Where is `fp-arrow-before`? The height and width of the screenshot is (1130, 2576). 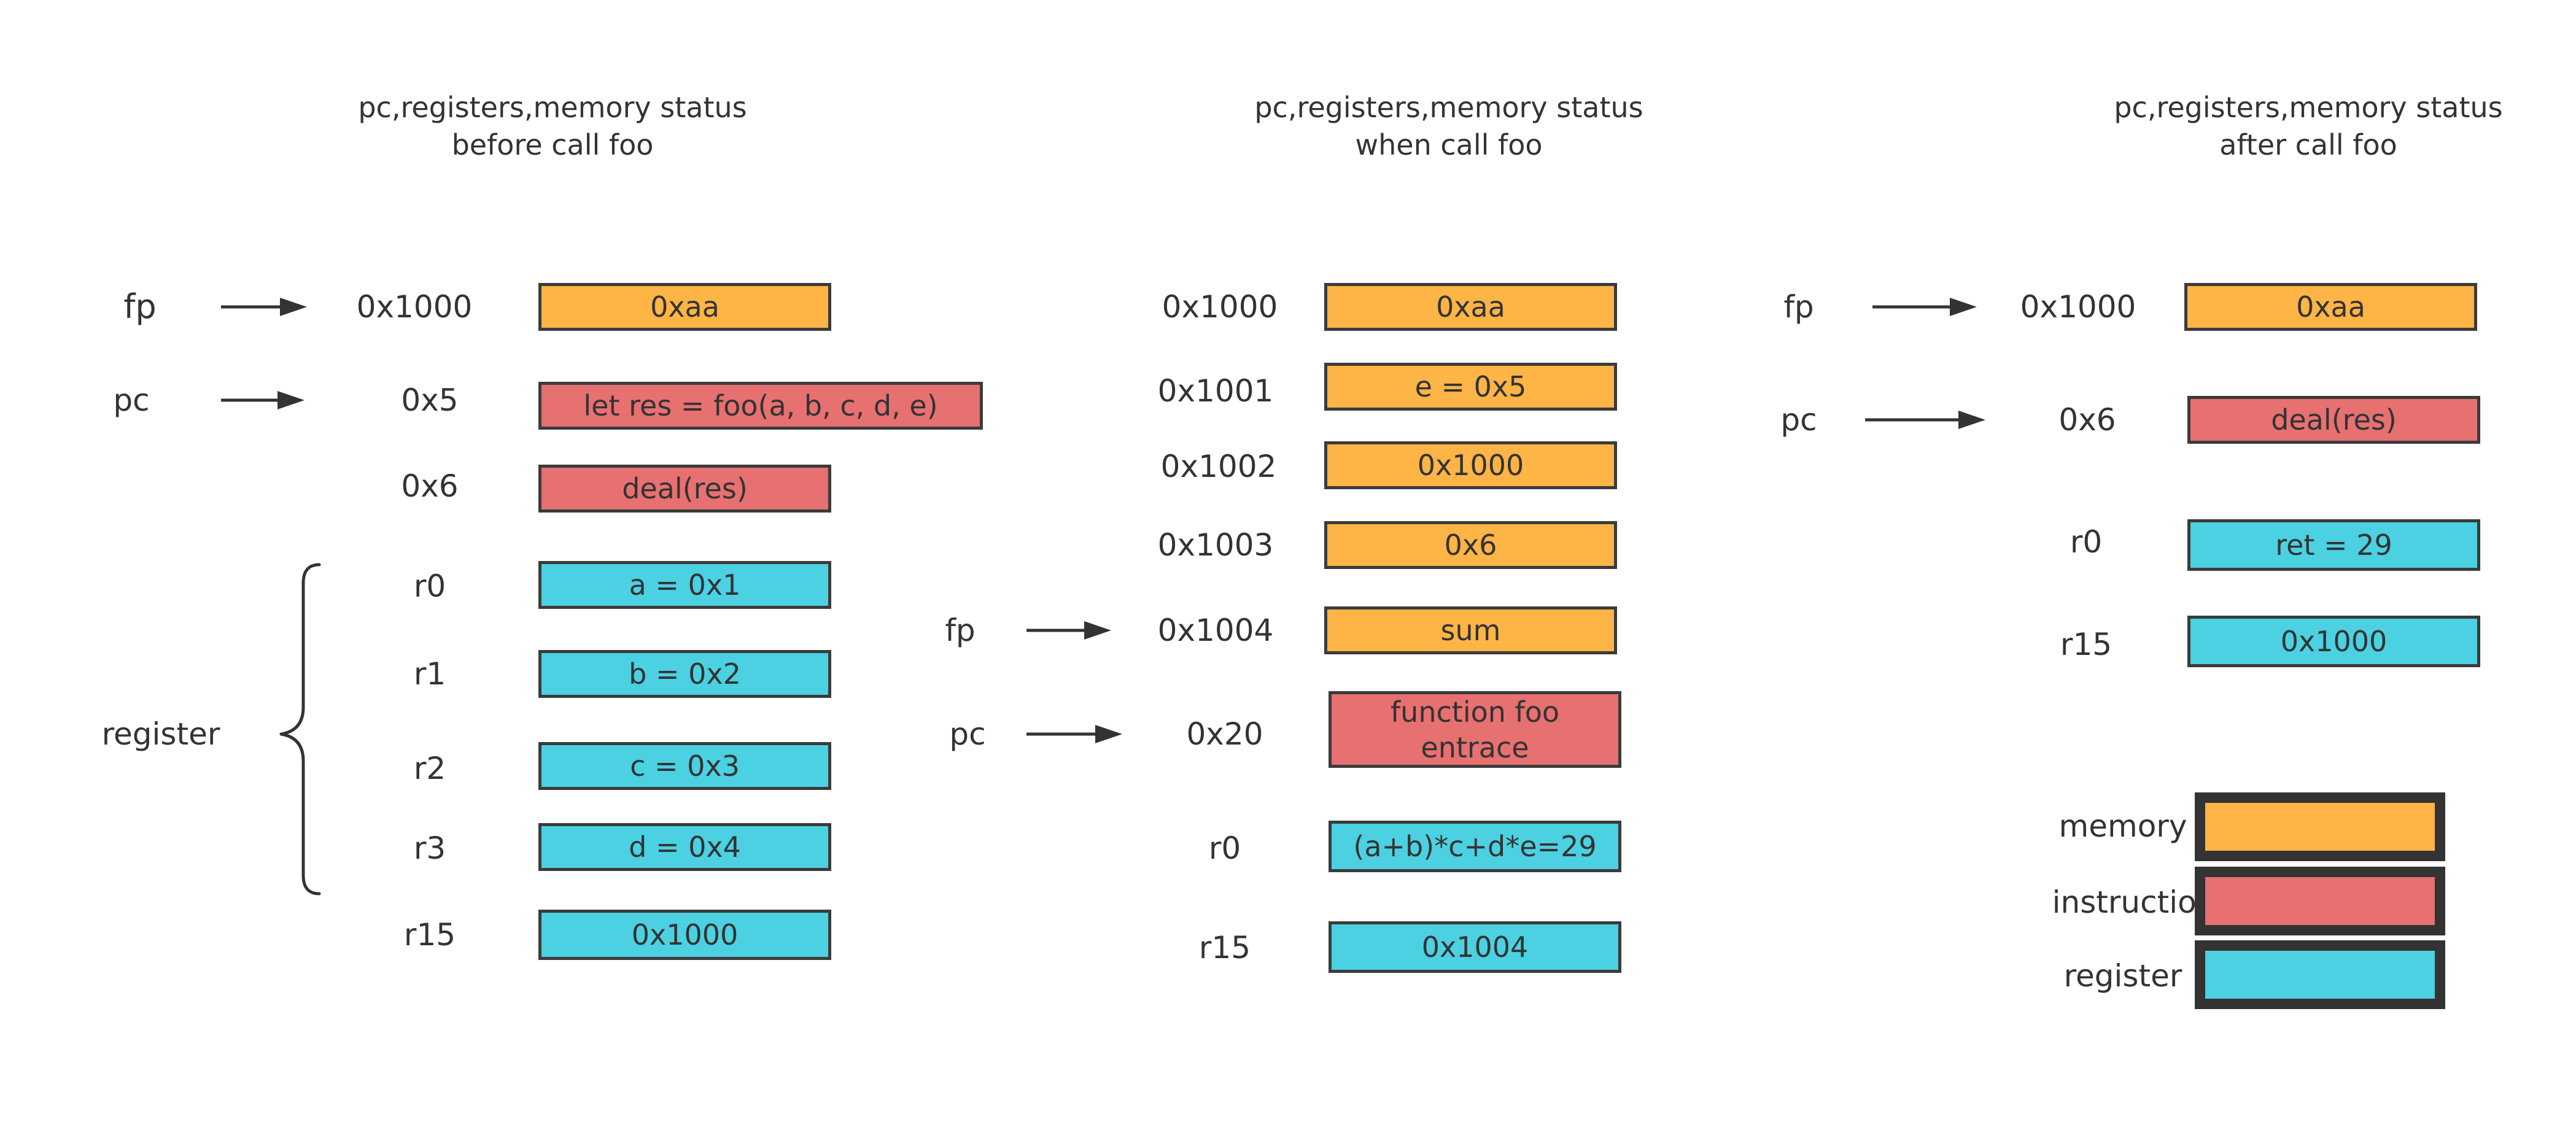
fp-arrow-before is located at coordinates (264, 307).